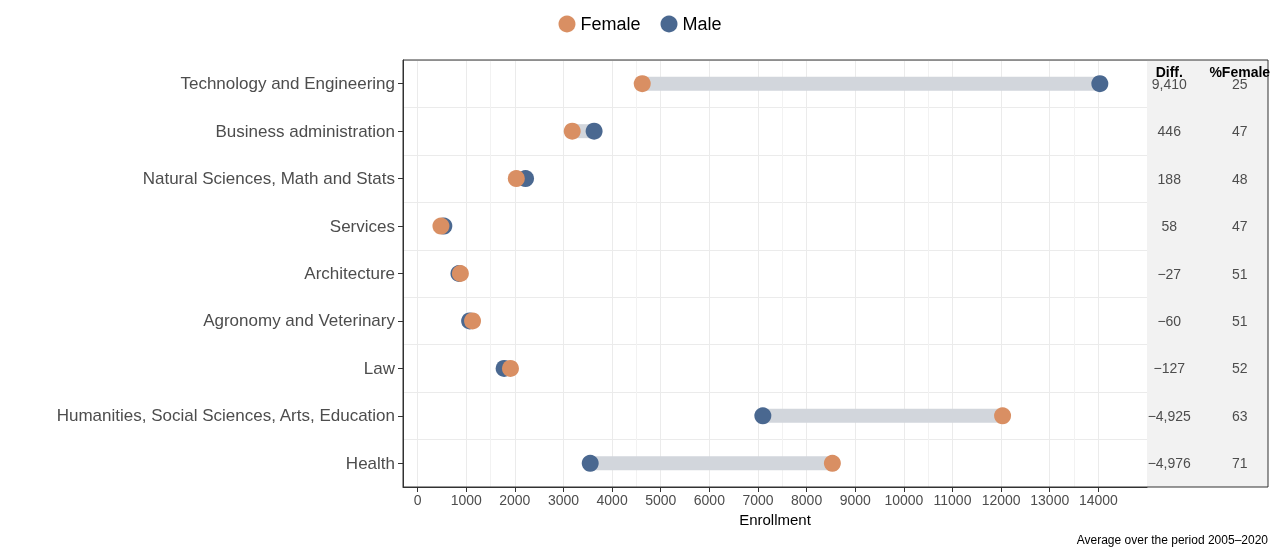  I want to click on y-tick-label: Humanities, Social Sciences, Arts, Education, so click(225, 416).